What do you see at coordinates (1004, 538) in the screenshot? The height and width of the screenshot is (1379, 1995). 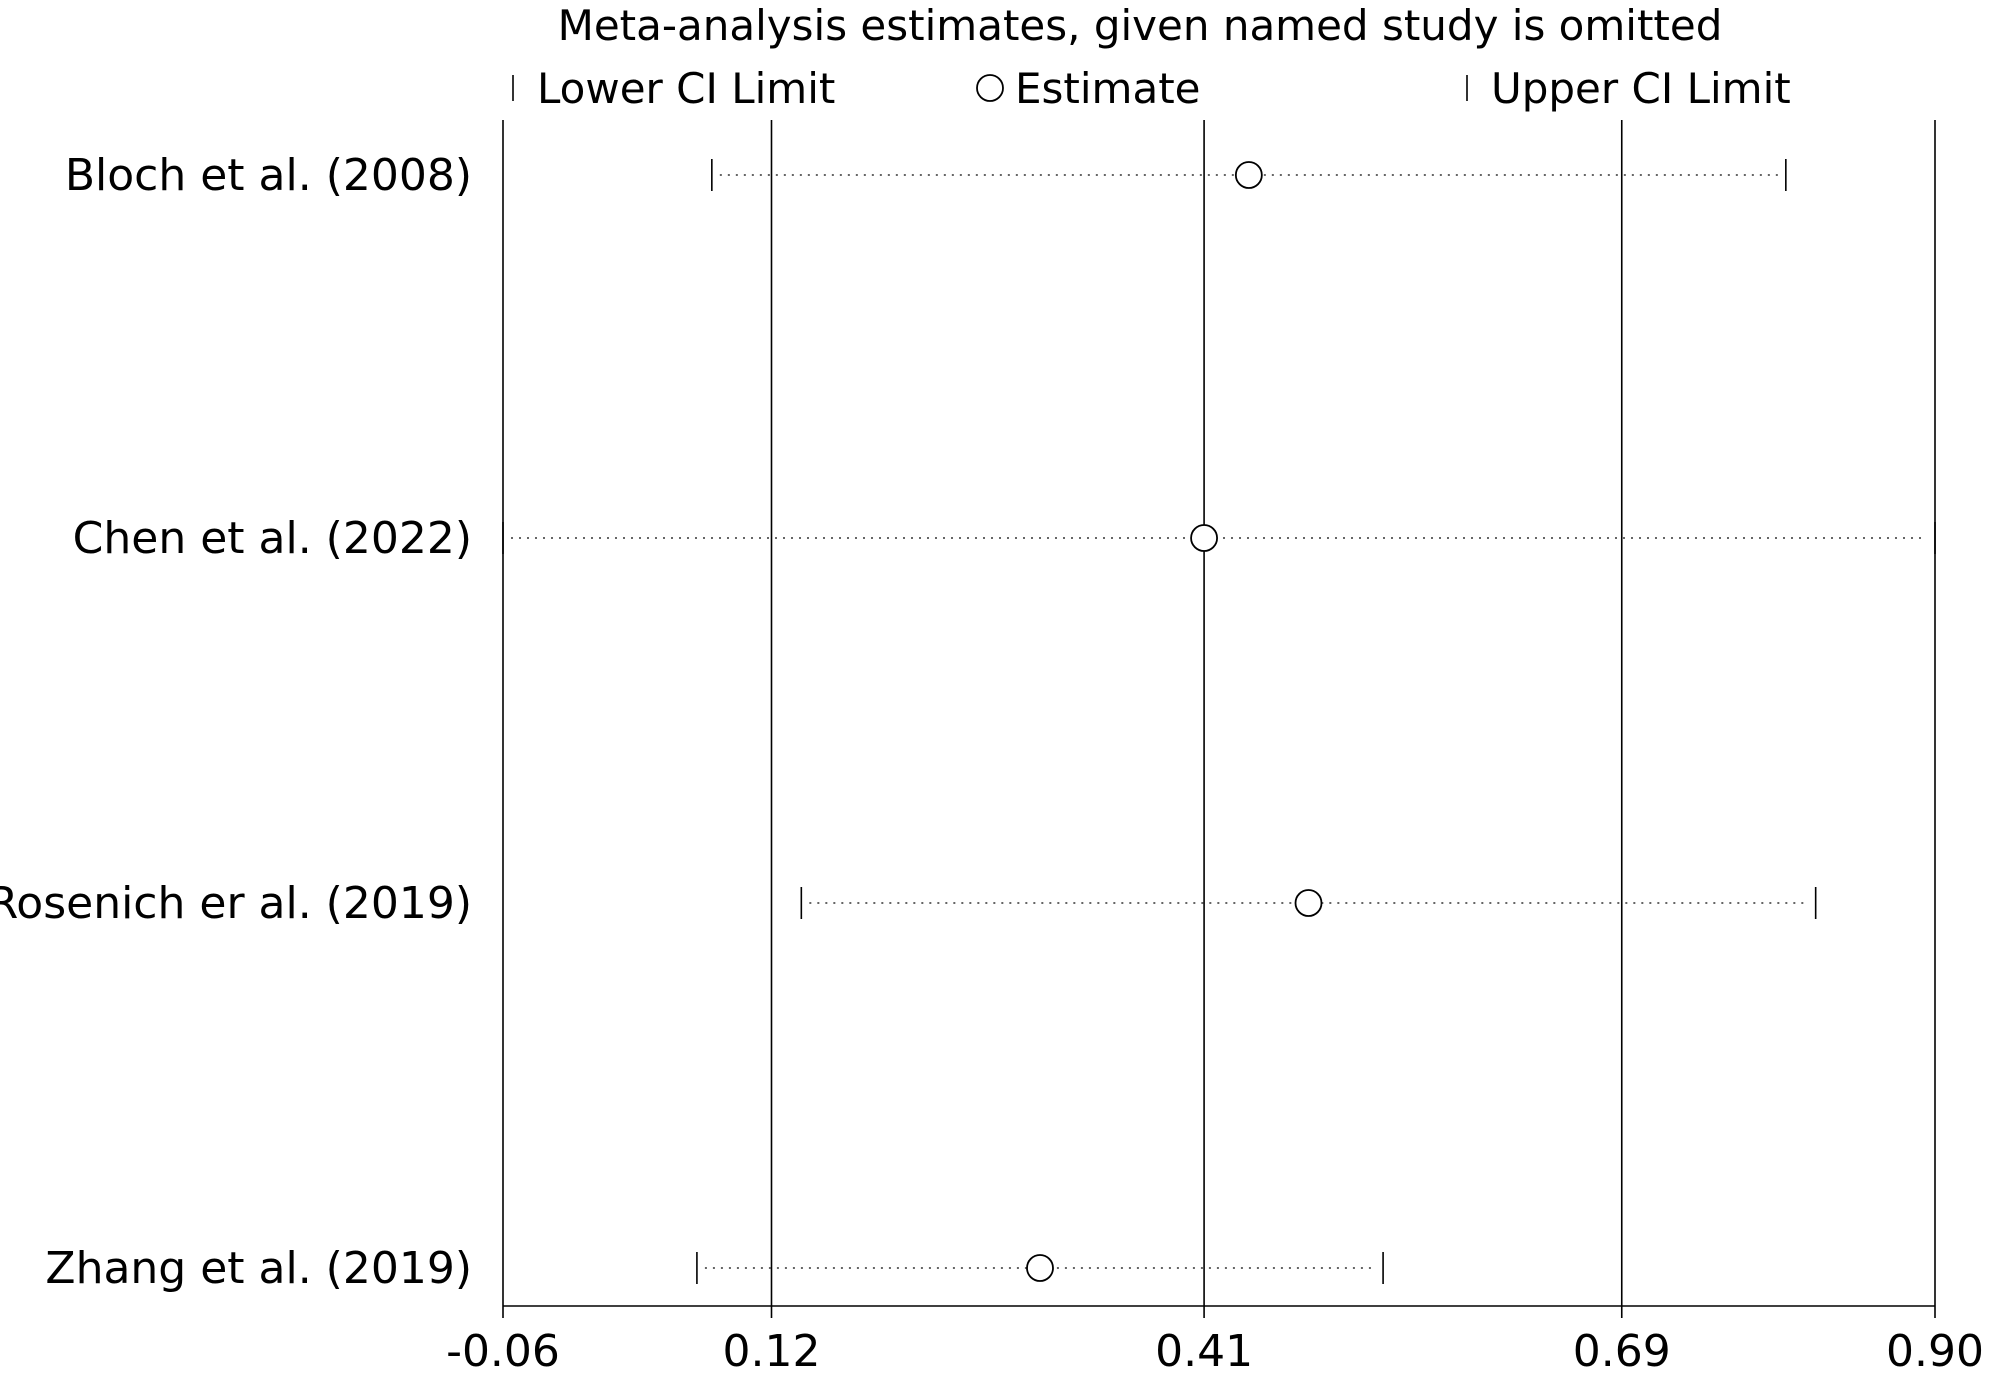 I see `study-row: Chen et al. (2022)` at bounding box center [1004, 538].